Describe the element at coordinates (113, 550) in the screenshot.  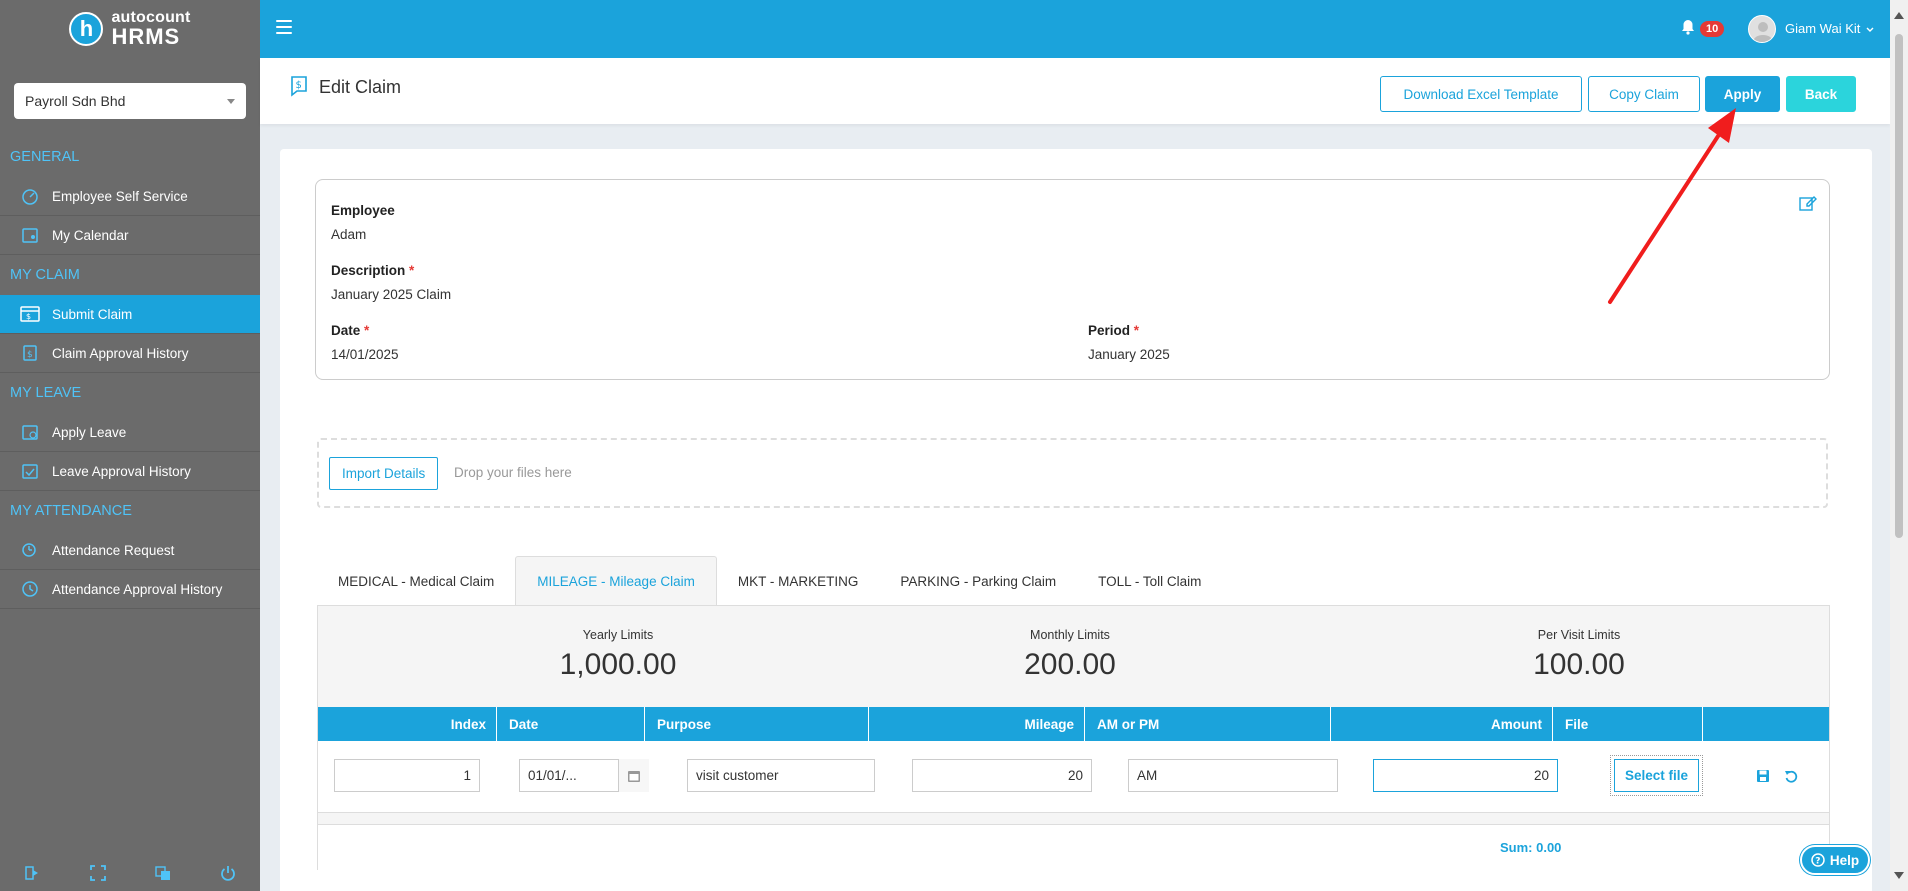
I see `sidebar-item-label: Attendance Request` at that location.